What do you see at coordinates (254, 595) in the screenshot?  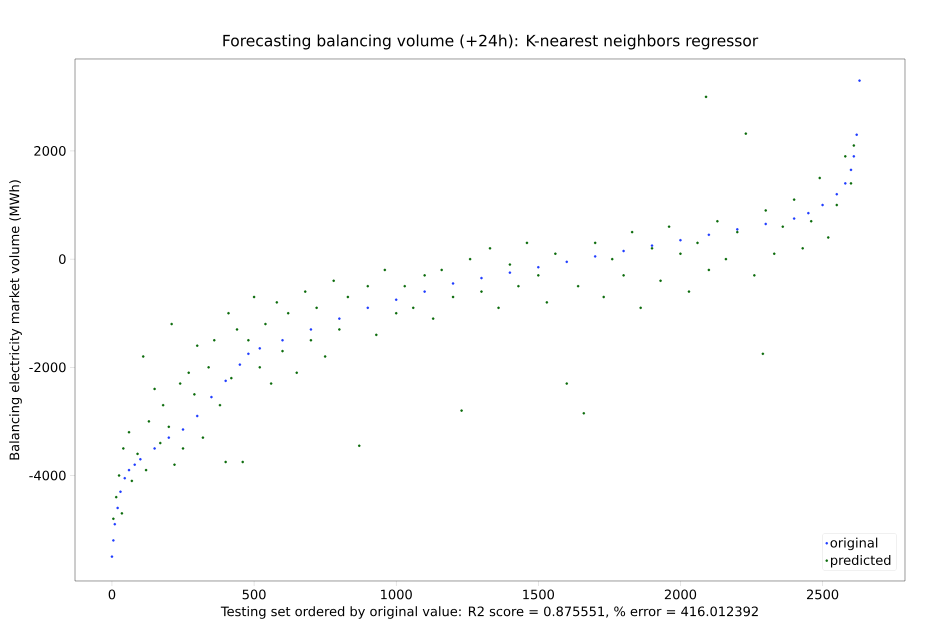 I see `x-tick-label: 500` at bounding box center [254, 595].